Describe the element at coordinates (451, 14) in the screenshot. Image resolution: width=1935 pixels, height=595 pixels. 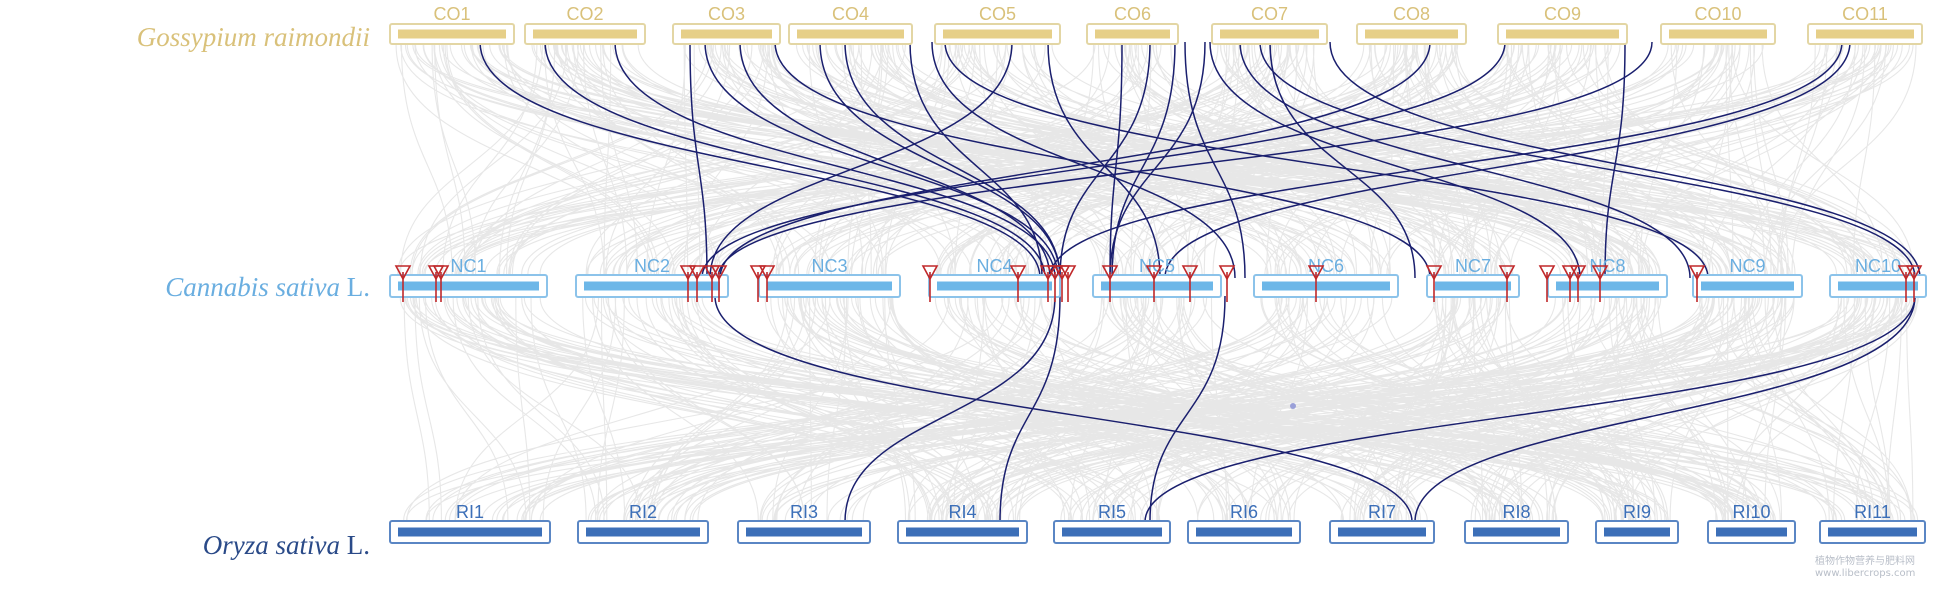
I see `chromosome-label-CO1: CO1` at that location.